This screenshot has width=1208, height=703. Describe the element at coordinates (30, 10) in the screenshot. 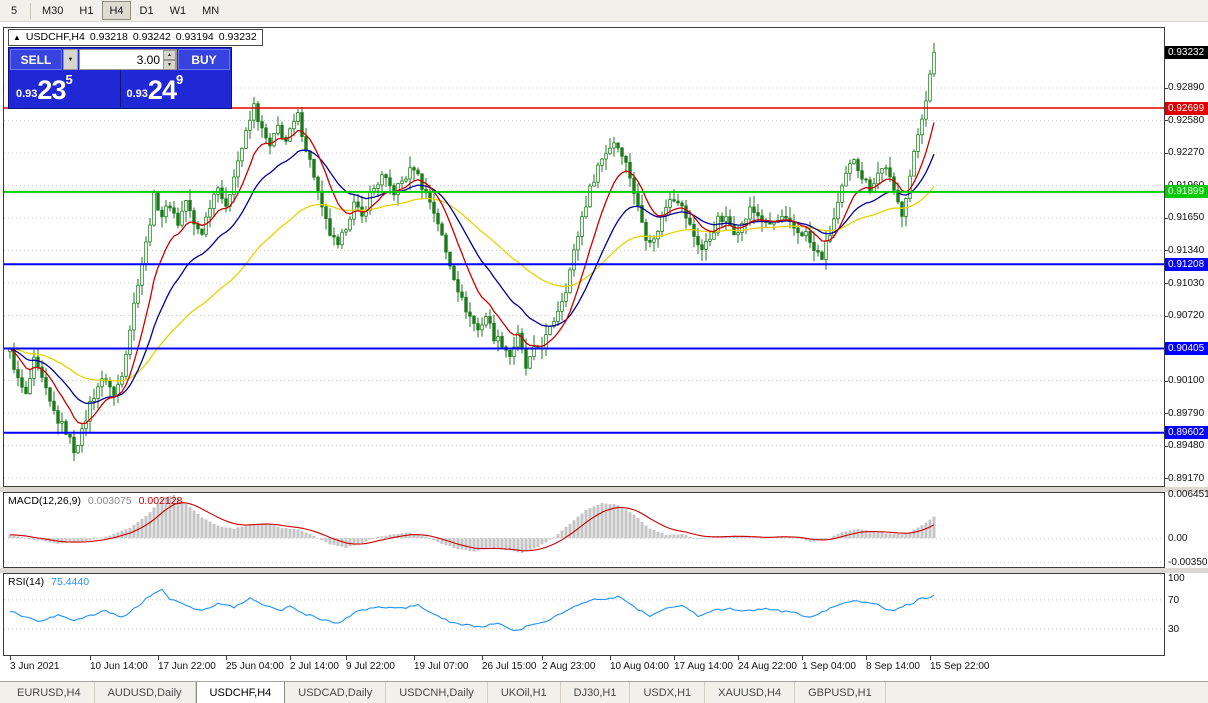

I see `toolbar-separator` at that location.